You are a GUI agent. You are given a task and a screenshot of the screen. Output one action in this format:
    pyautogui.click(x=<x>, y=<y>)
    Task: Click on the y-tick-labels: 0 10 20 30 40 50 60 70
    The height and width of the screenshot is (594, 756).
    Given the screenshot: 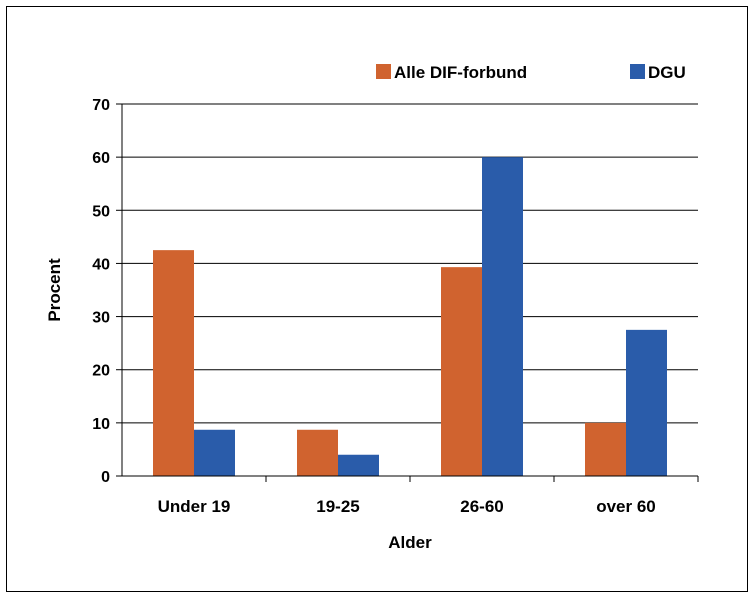 What is the action you would take?
    pyautogui.click(x=107, y=291)
    